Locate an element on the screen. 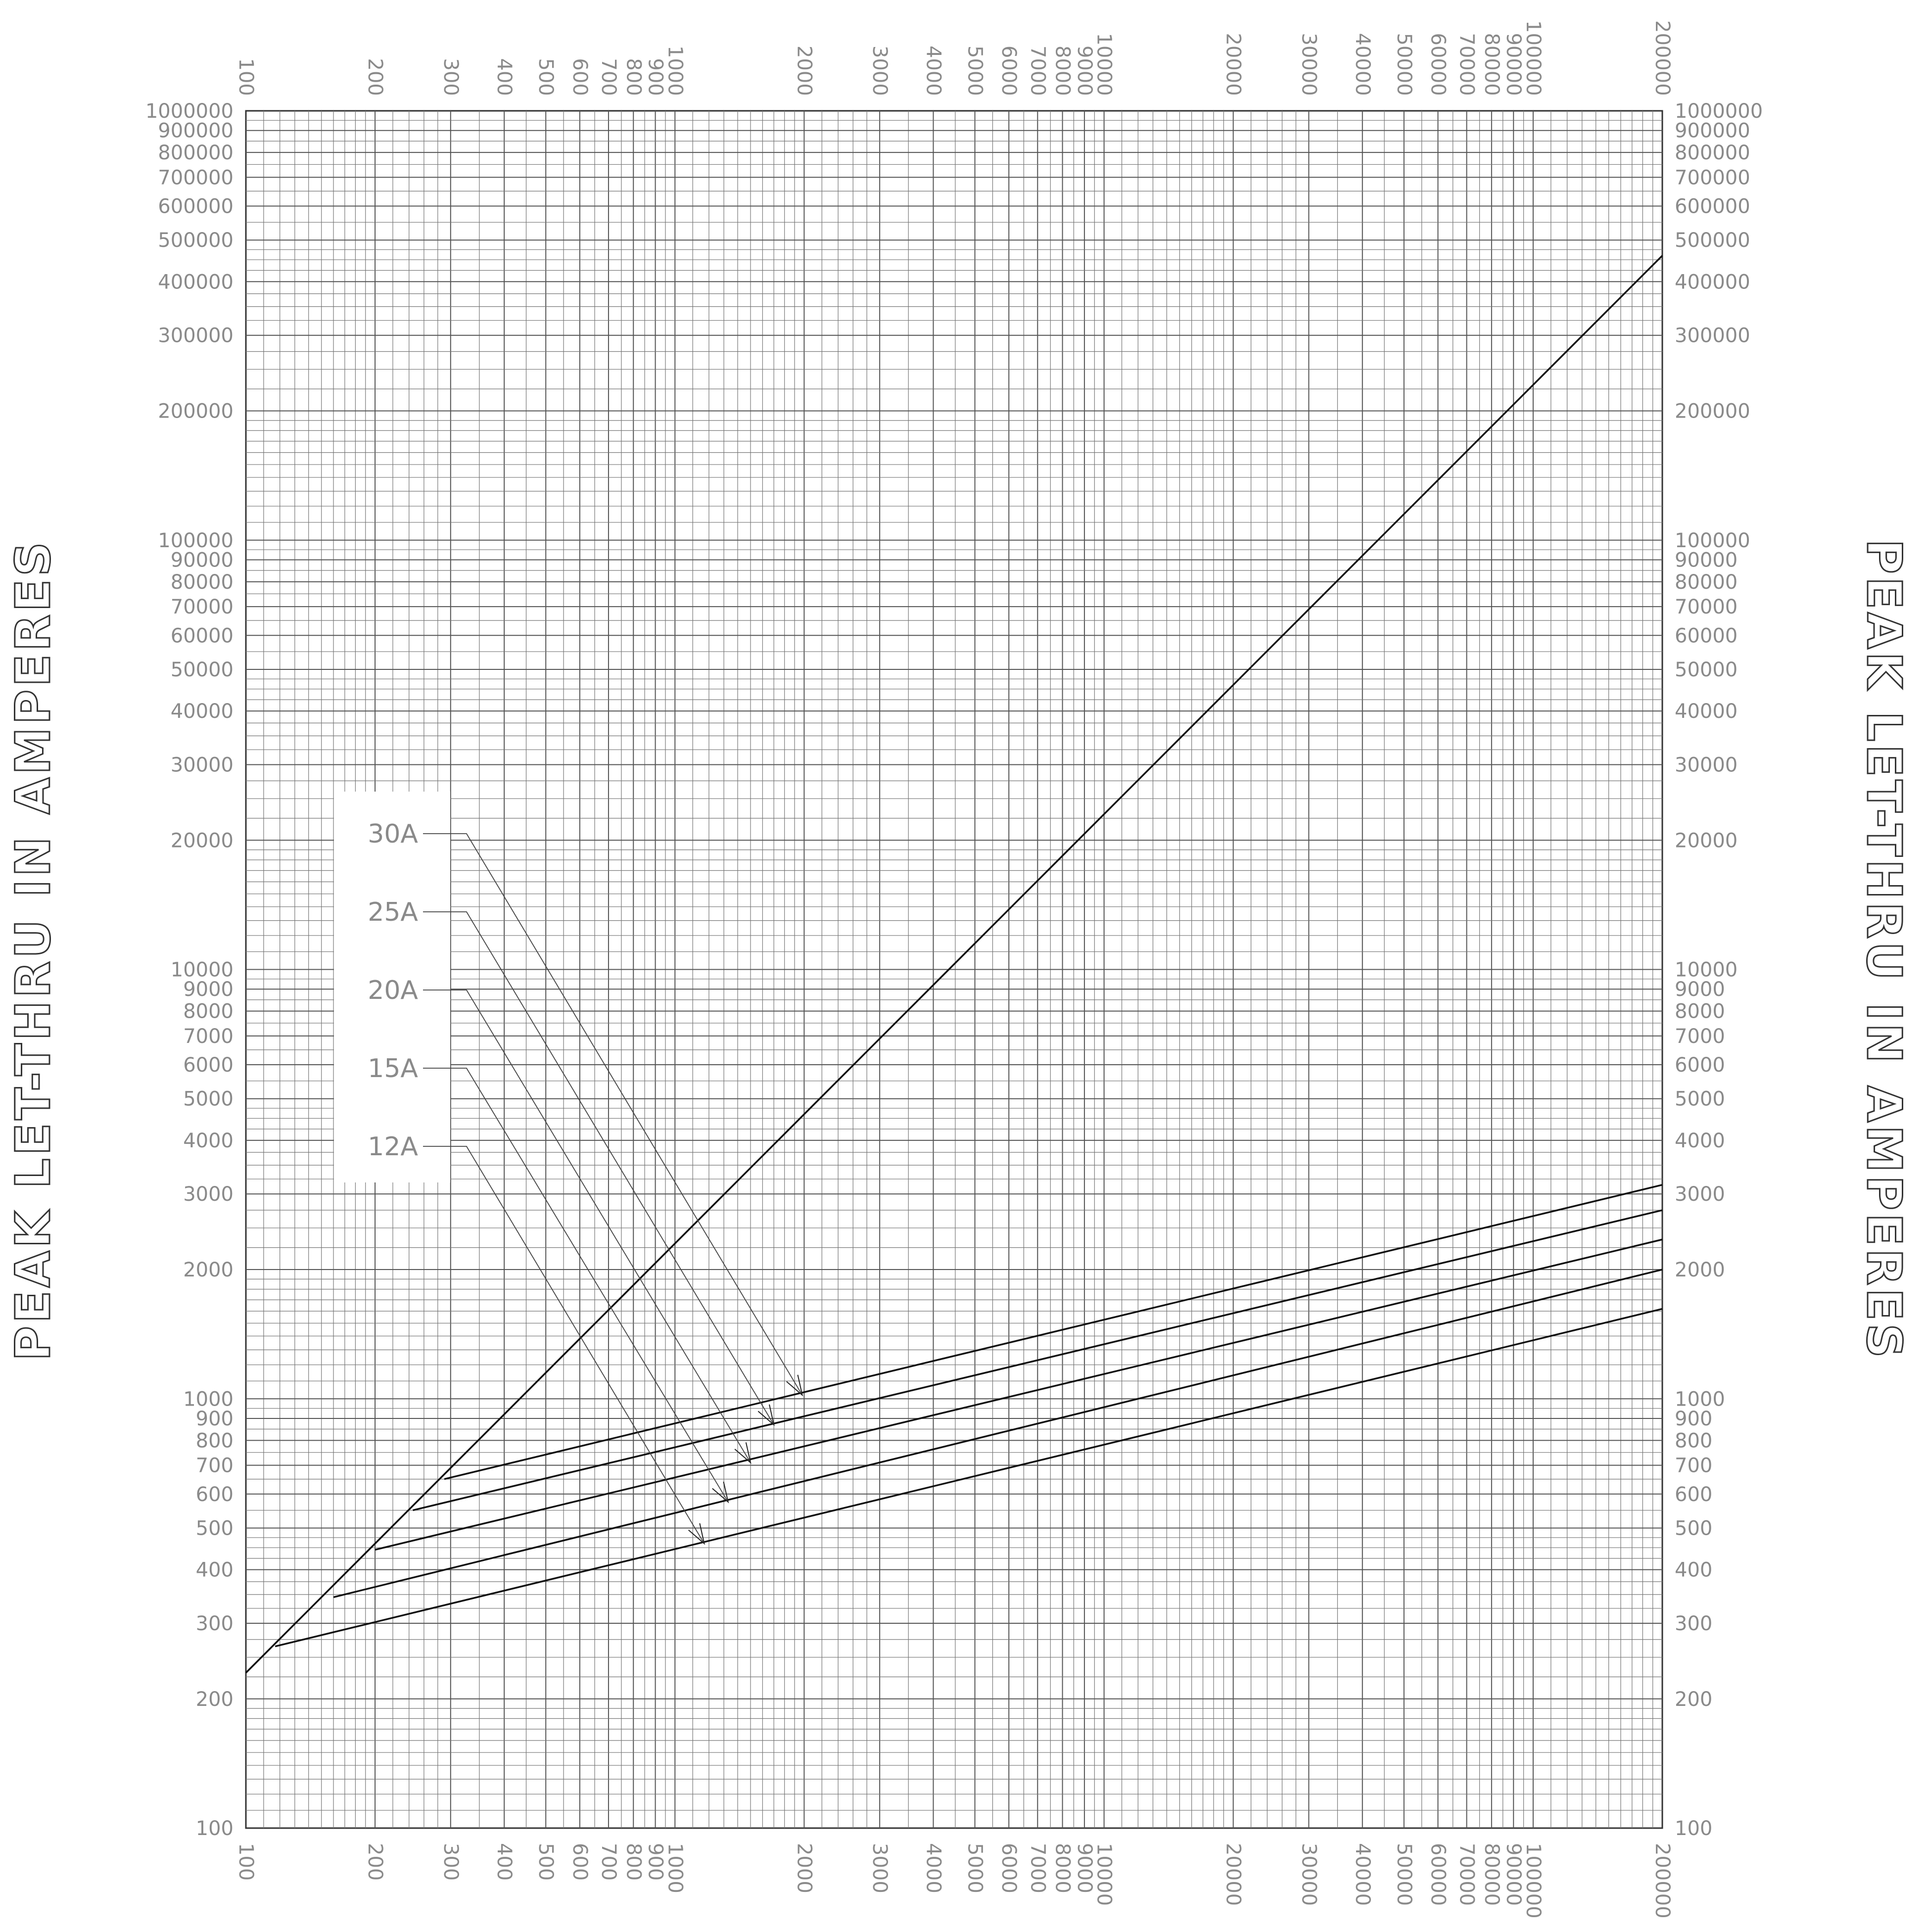 This screenshot has height=1932, width=1927. legend is located at coordinates (392, 987).